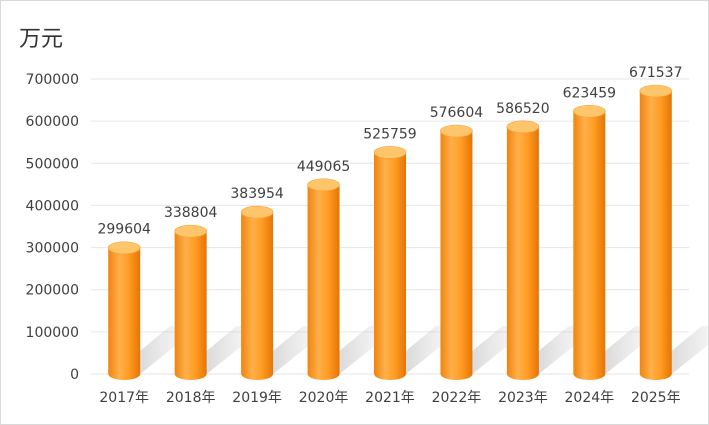 The height and width of the screenshot is (425, 709). I want to click on x-tick-label: 2020年, so click(324, 398).